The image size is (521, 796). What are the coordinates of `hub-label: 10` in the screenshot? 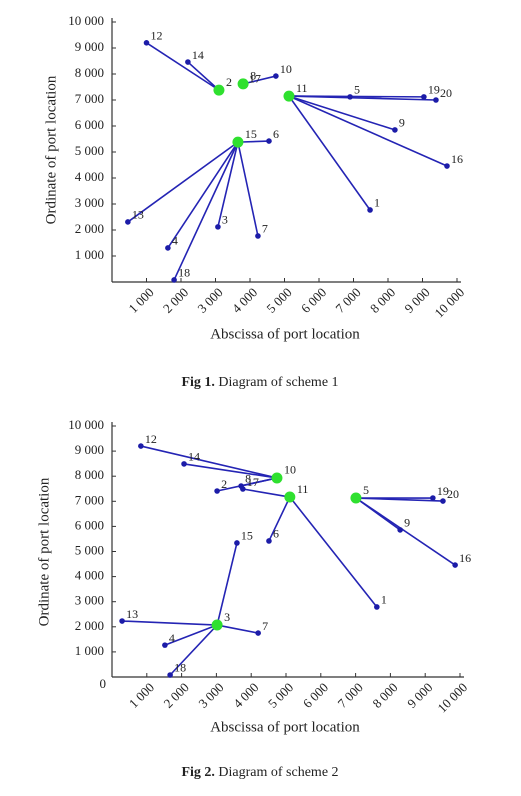 It's located at (290, 470).